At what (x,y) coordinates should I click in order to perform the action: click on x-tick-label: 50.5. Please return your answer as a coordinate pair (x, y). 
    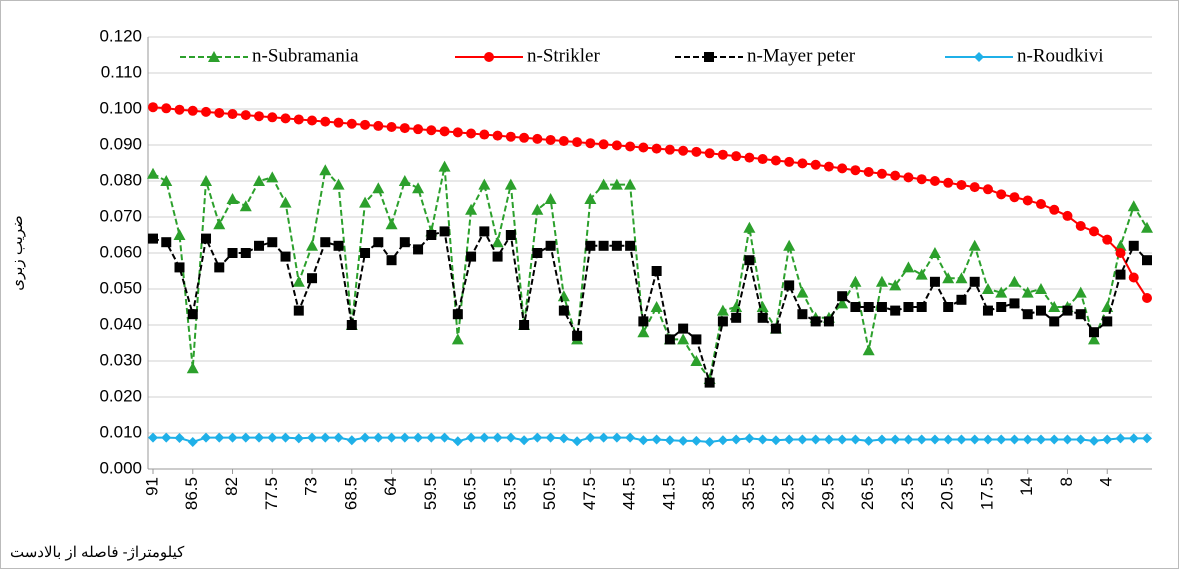
    Looking at the image, I should click on (549, 493).